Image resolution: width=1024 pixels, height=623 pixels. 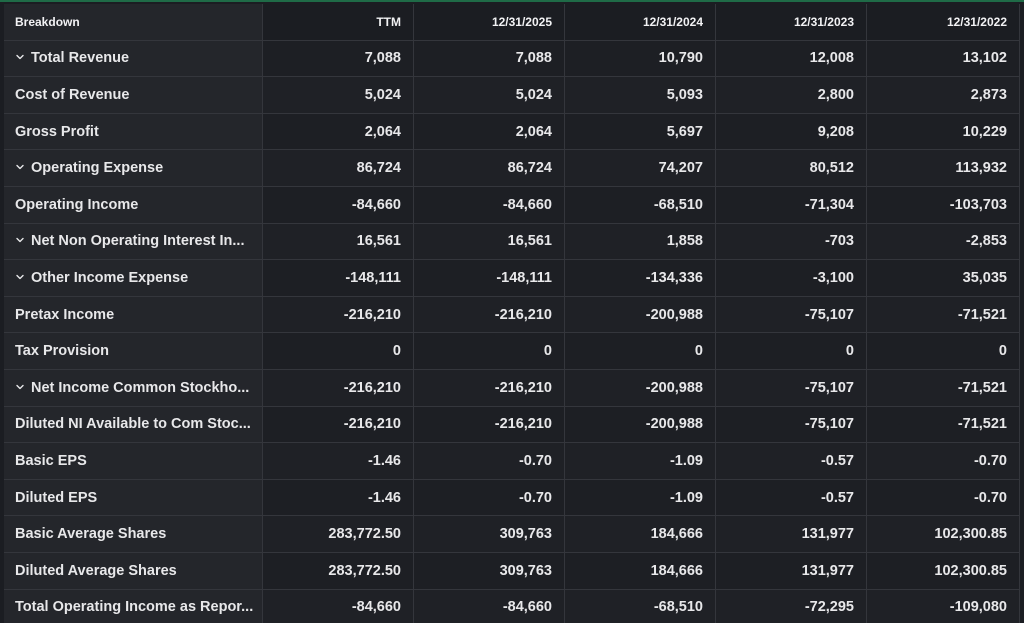 I want to click on table-cell: -103,703, so click(x=943, y=205).